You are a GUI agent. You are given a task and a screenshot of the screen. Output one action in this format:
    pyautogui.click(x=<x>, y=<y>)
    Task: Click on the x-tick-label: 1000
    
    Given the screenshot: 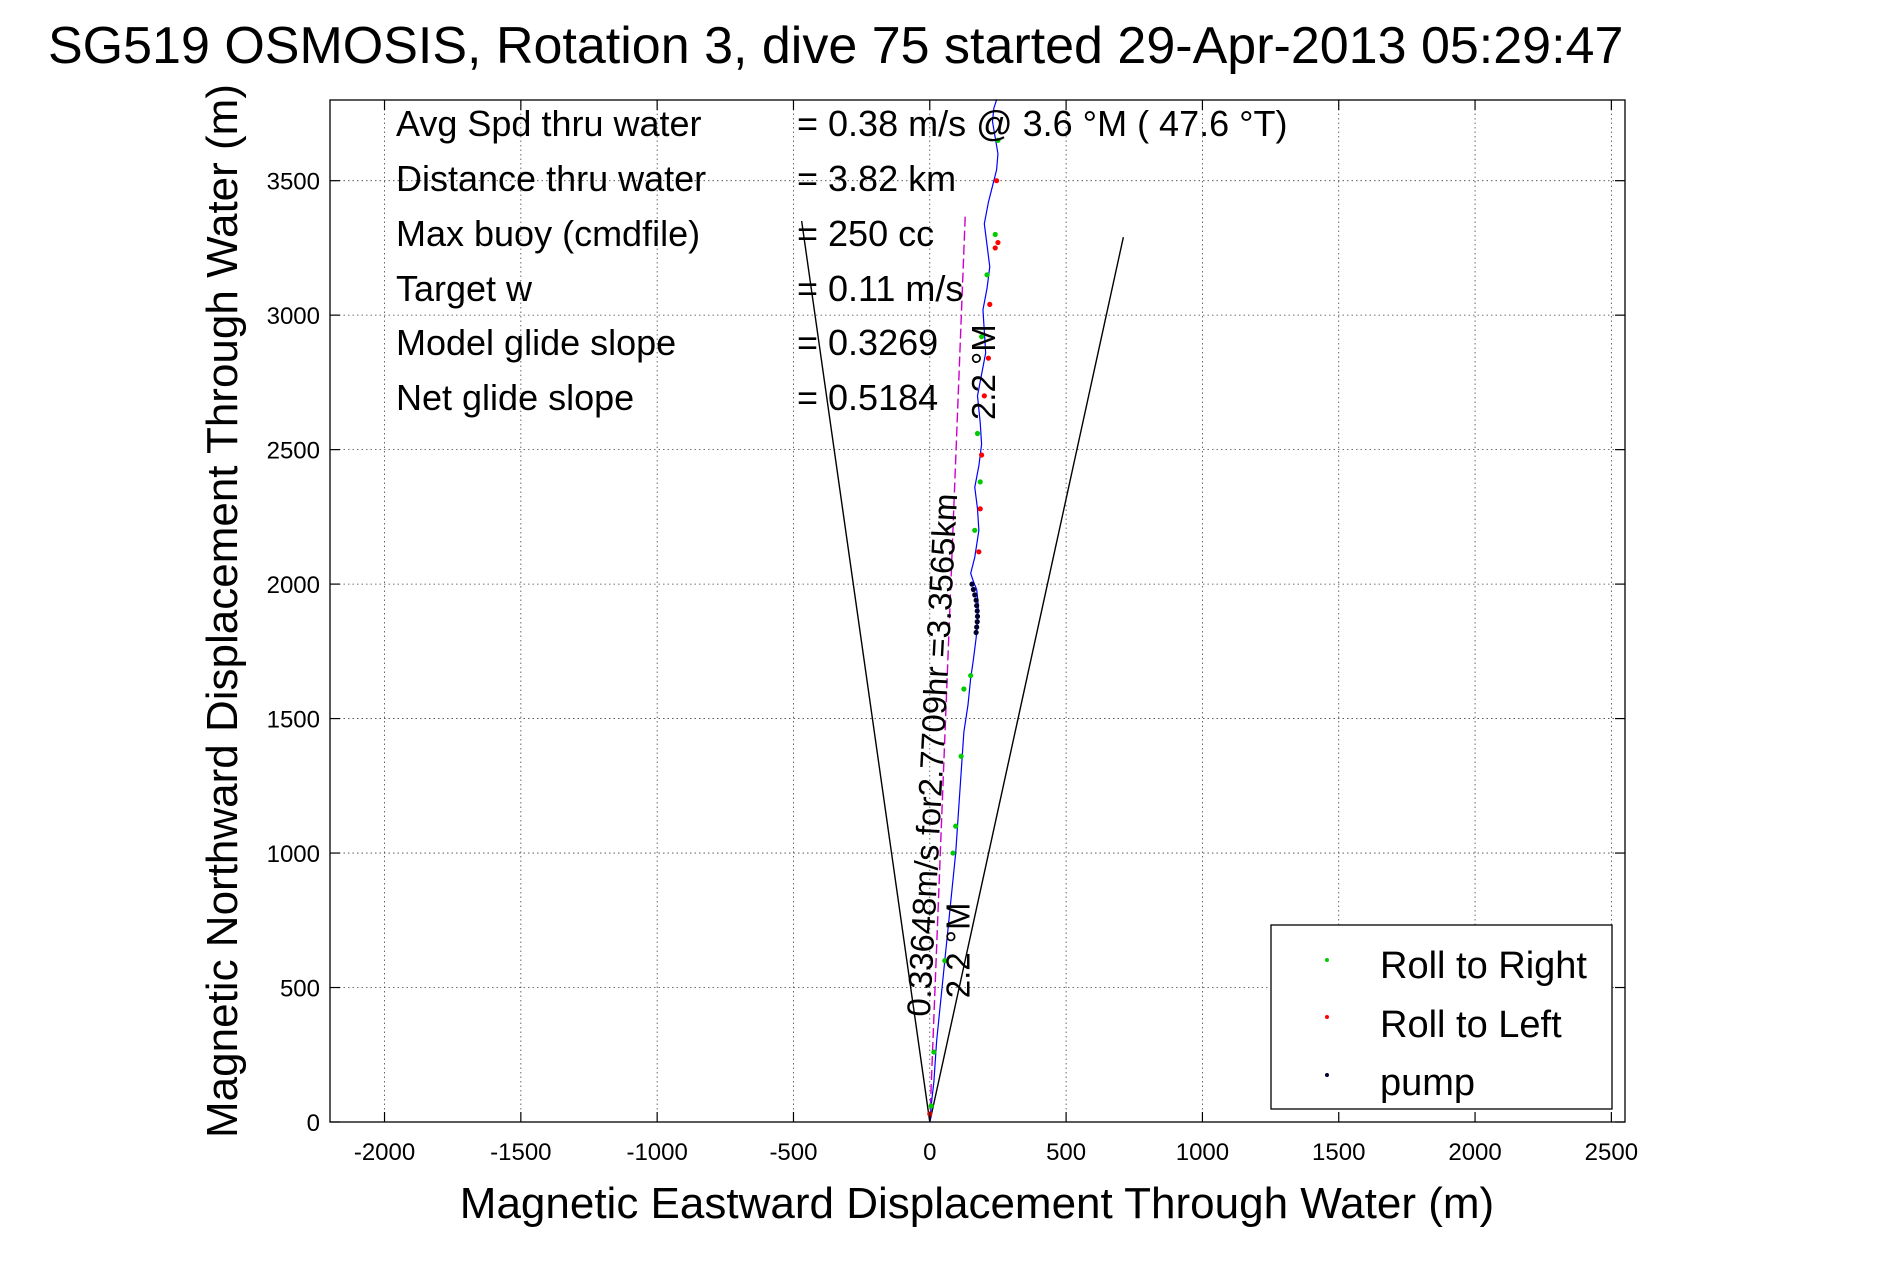 What is the action you would take?
    pyautogui.click(x=1202, y=1152)
    